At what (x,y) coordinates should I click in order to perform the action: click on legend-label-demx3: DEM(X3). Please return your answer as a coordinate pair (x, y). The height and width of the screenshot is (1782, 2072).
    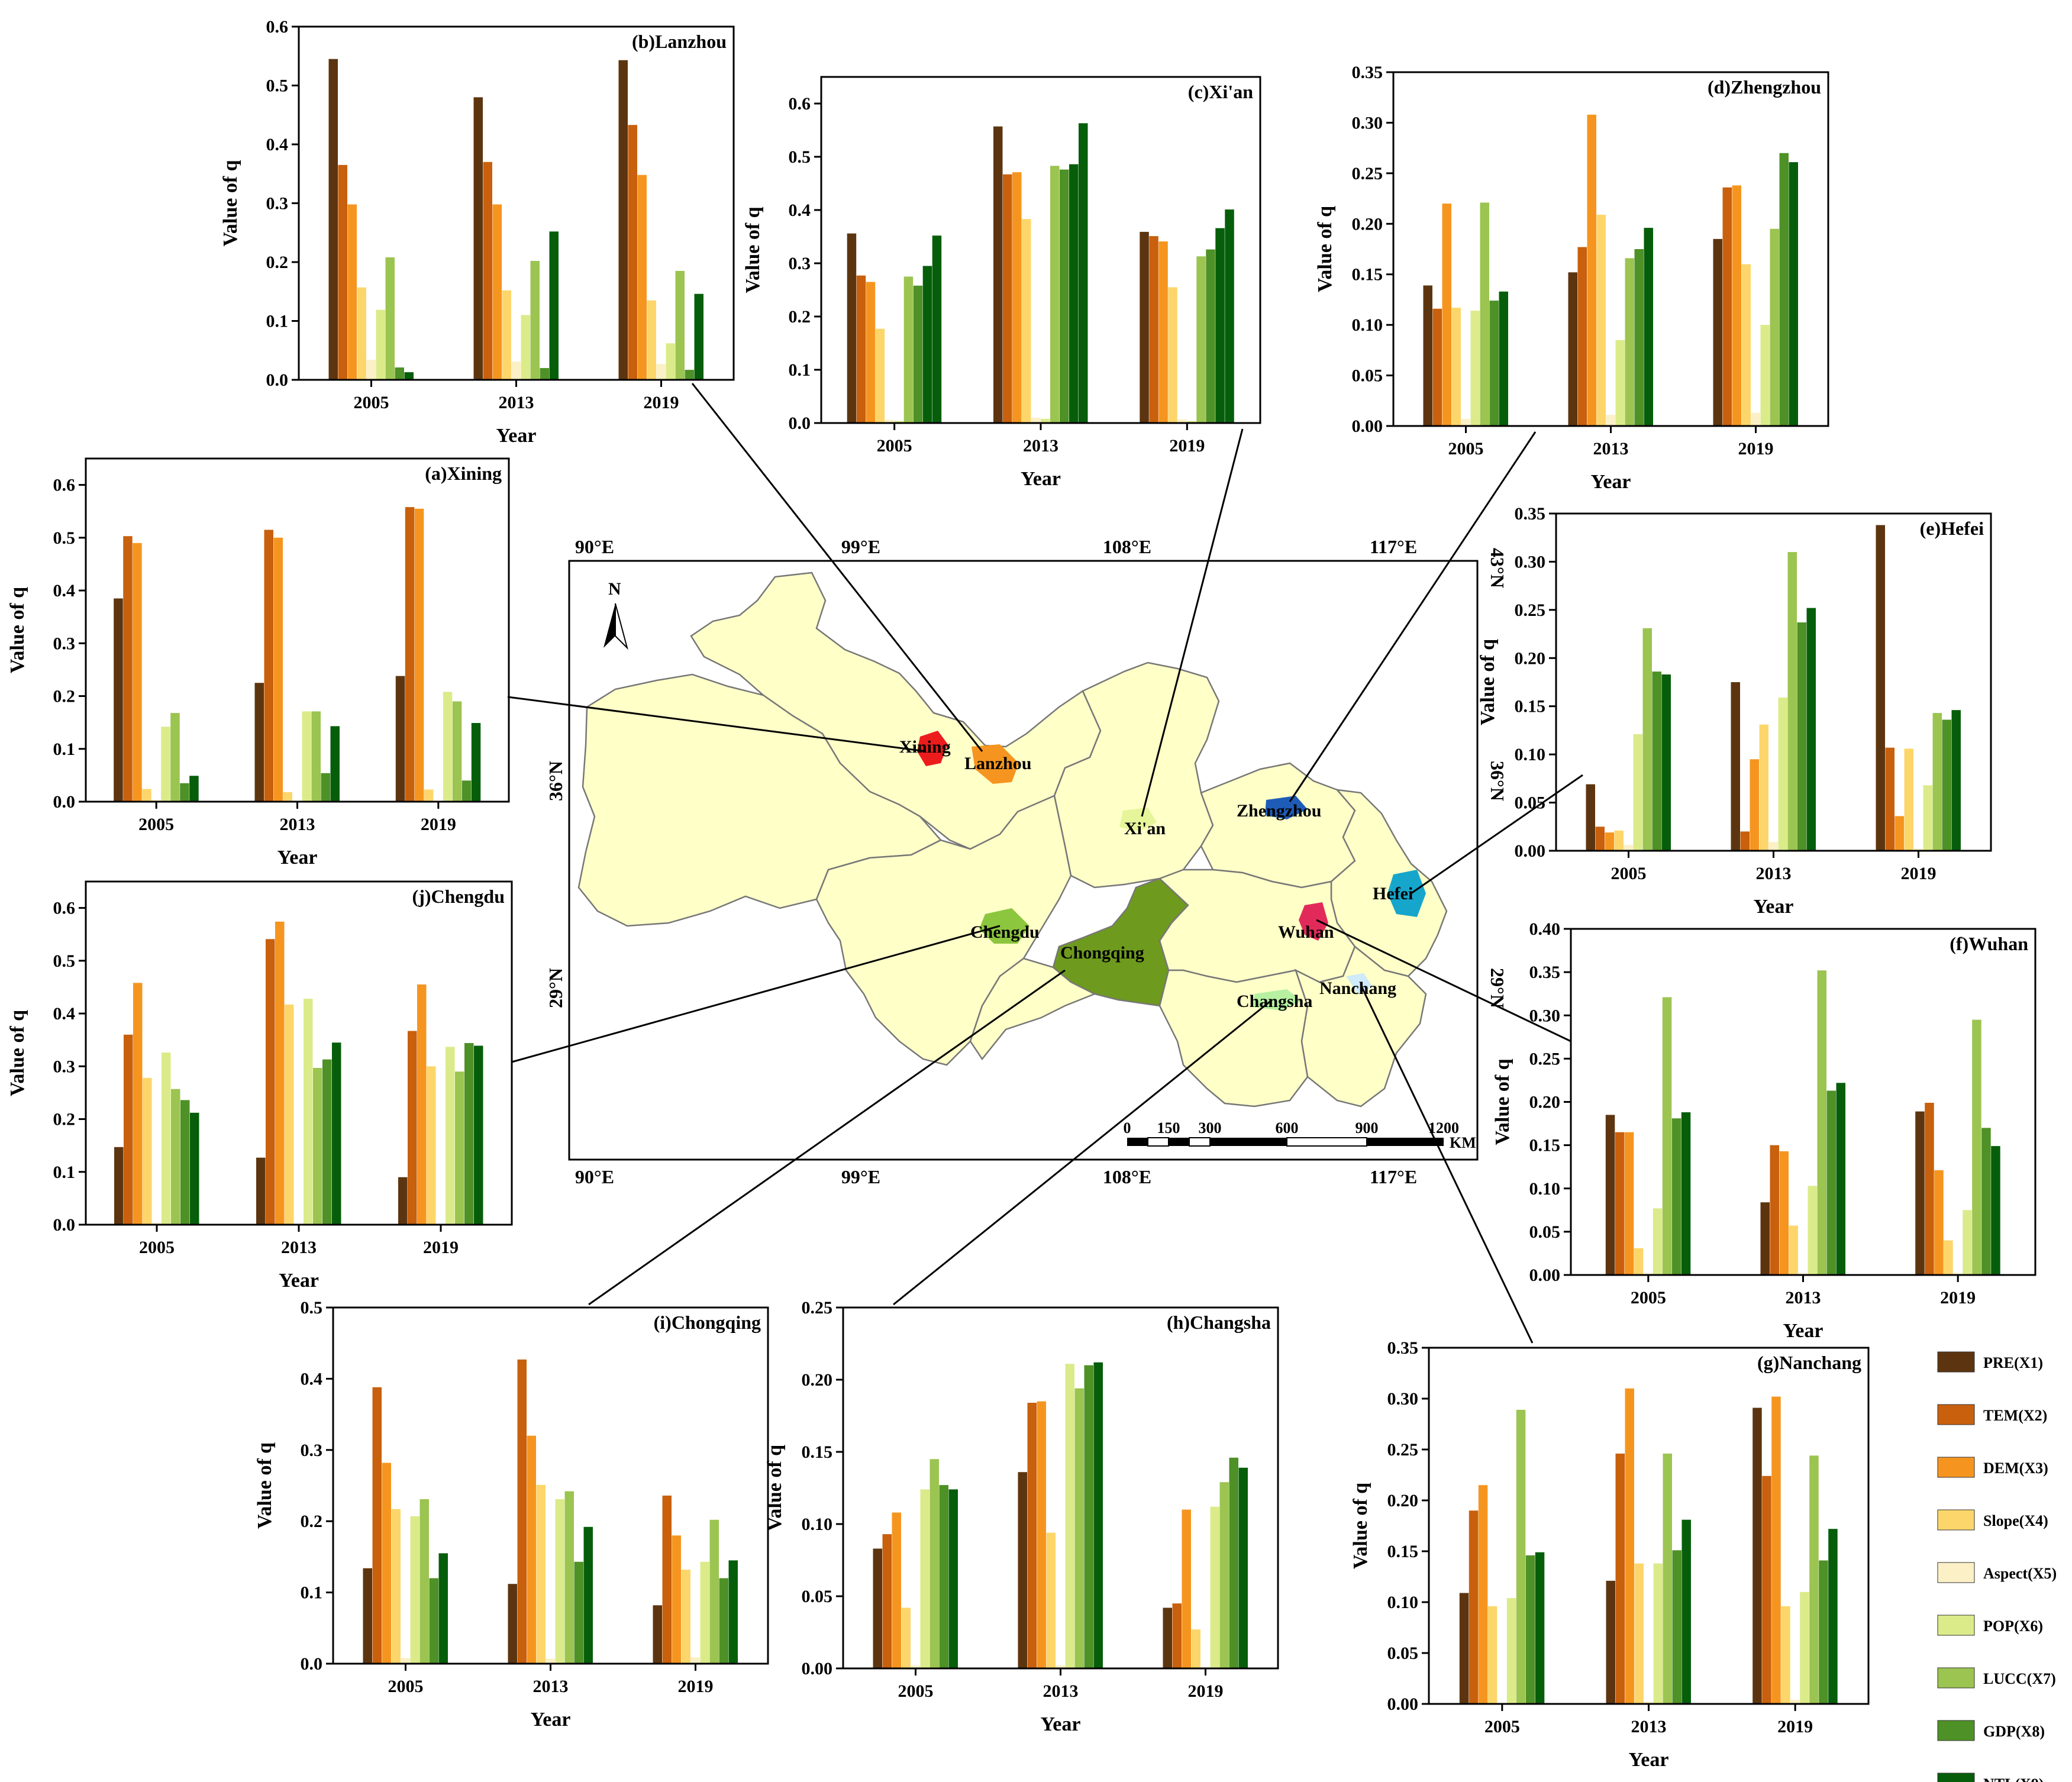
    Looking at the image, I should click on (2015, 1469).